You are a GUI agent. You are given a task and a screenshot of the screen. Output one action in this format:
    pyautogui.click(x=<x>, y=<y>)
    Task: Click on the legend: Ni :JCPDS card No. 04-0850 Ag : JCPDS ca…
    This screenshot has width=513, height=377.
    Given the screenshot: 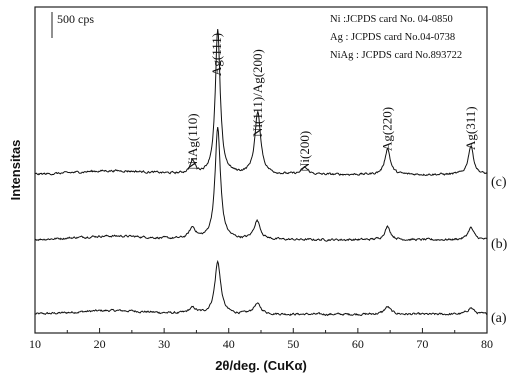 What is the action you would take?
    pyautogui.click(x=396, y=37)
    